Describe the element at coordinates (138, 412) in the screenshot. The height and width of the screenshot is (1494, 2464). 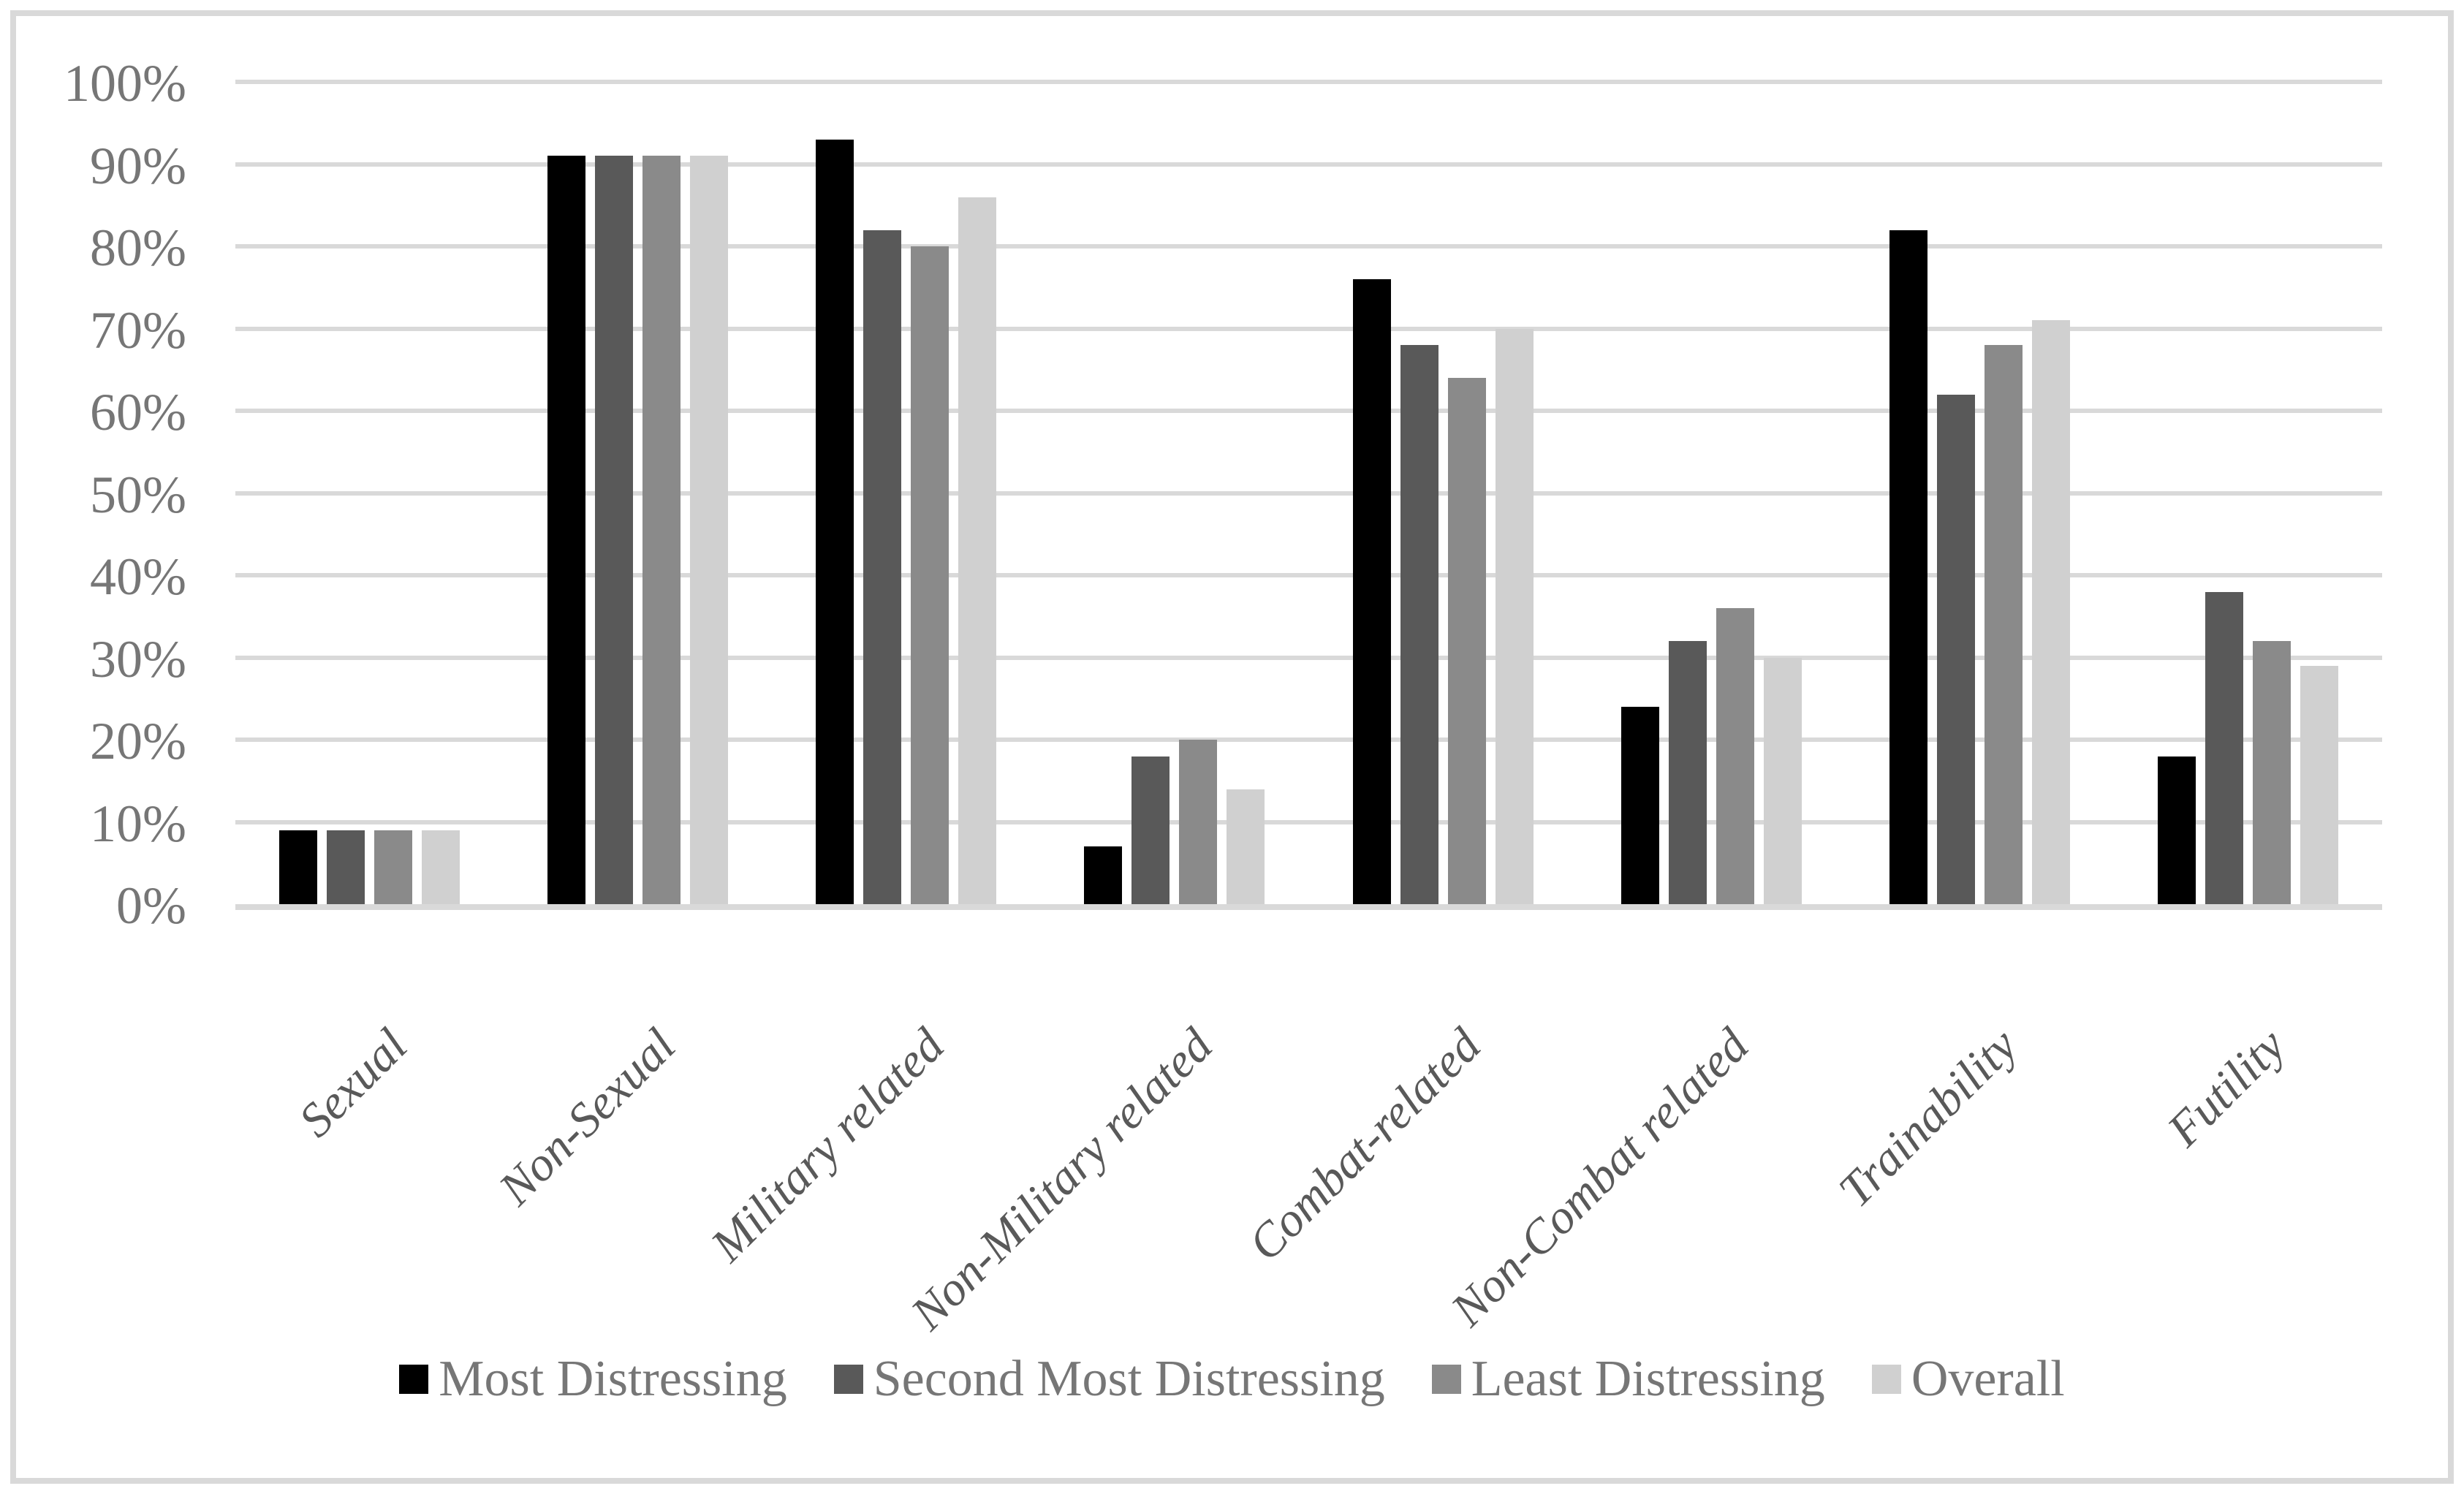
I see `y-tick-label-60: 60%` at that location.